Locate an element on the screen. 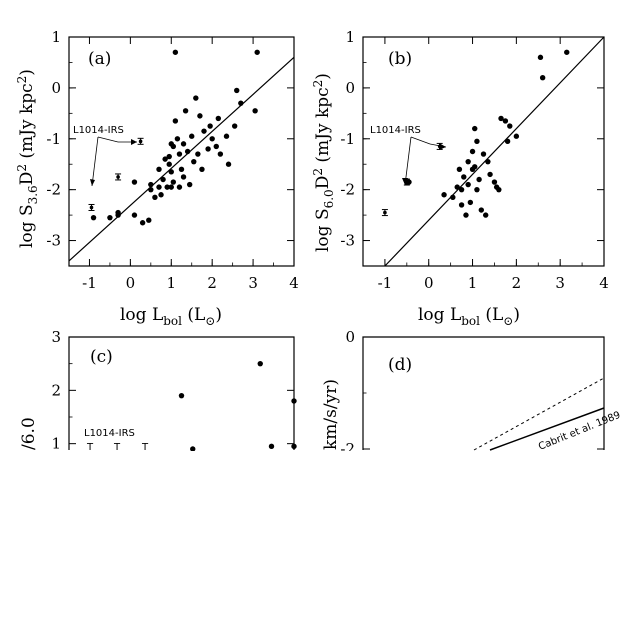  panel-a-ylabel: log S3.6D2 (mJy kpc2) is located at coordinates (27, 158).